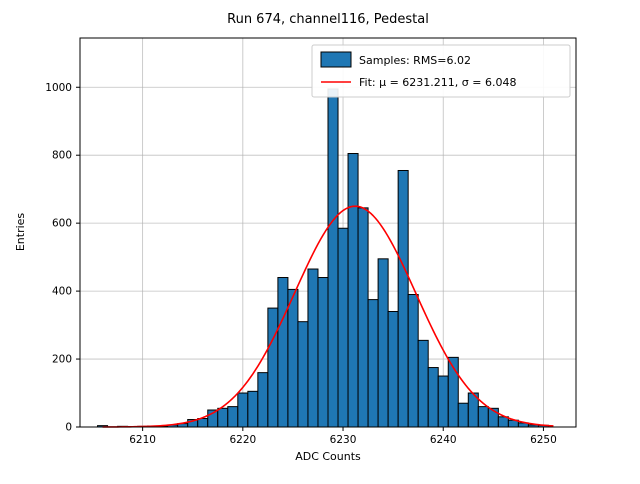 This screenshot has width=640, height=484. Describe the element at coordinates (62, 292) in the screenshot. I see `y-tick-label: 400` at that location.